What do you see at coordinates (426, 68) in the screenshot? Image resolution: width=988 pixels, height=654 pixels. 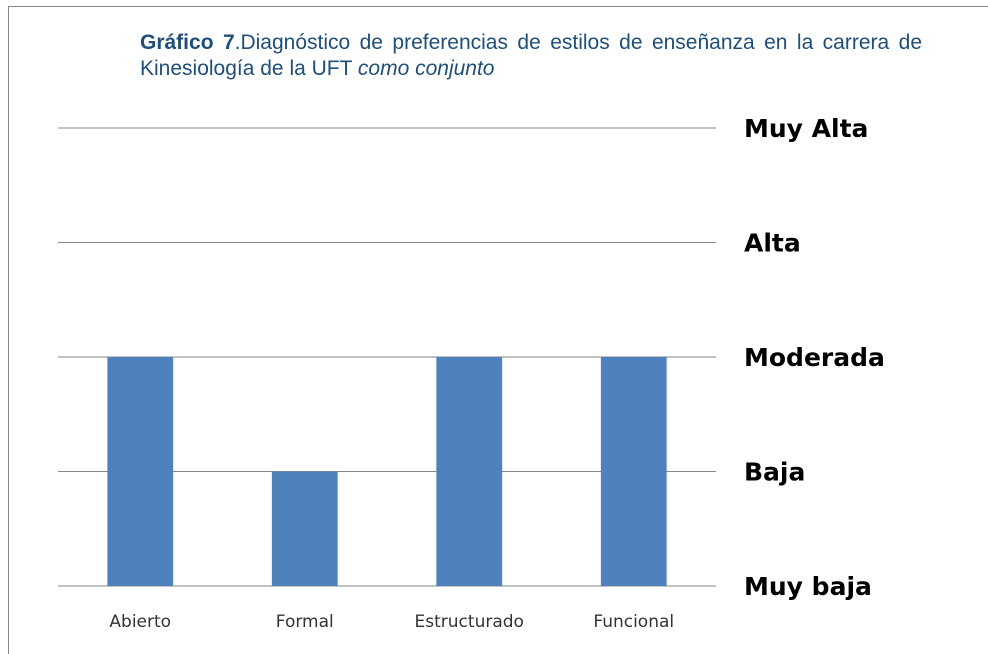 I see `title-emphasis: como conjunto` at bounding box center [426, 68].